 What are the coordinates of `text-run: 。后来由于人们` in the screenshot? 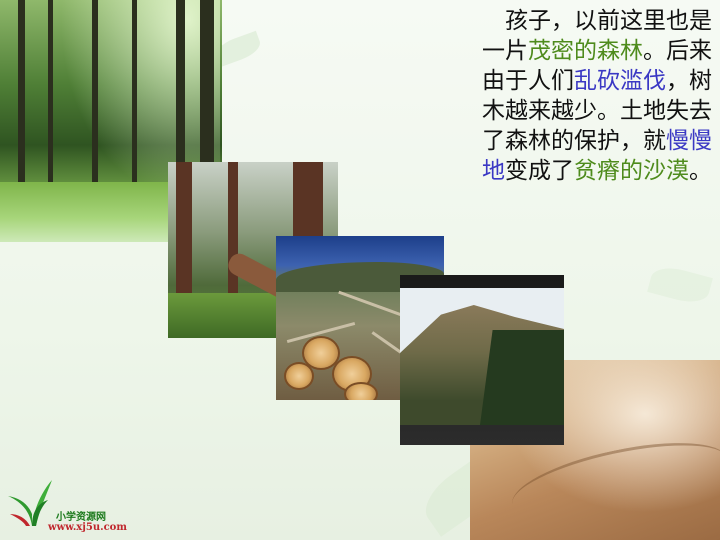 It's located at (597, 66).